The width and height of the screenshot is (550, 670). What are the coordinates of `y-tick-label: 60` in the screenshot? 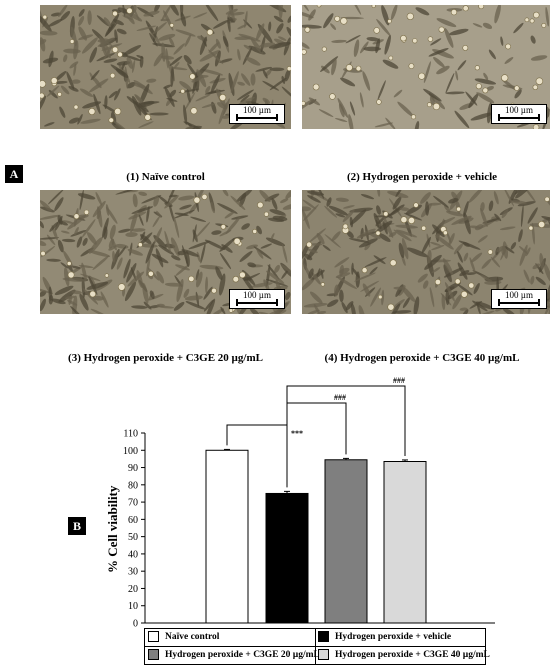 It's located at (133, 520).